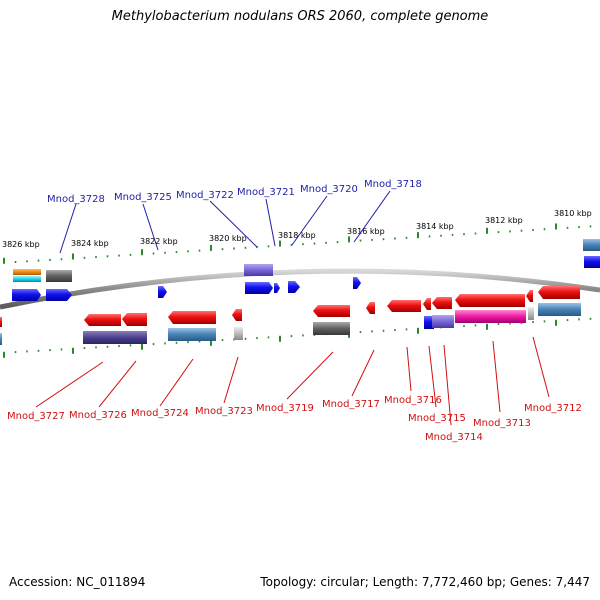  Describe the element at coordinates (160, 413) in the screenshot. I see `gene-label-reverse: Mnod_3724` at that location.